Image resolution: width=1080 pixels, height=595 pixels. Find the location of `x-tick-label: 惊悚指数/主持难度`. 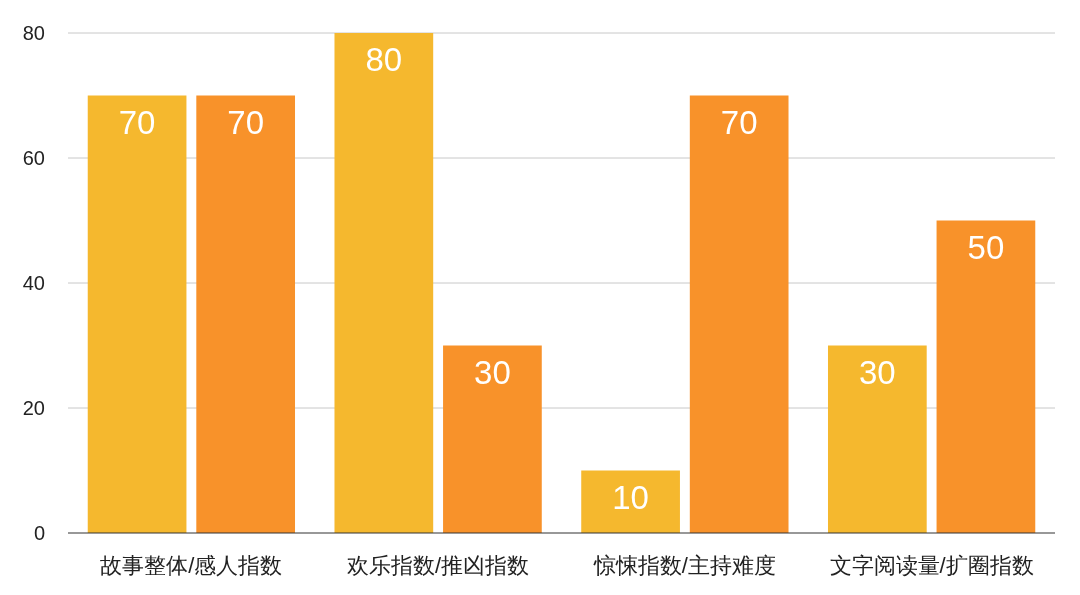

x-tick-label: 惊悚指数/主持难度 is located at coordinates (684, 565).